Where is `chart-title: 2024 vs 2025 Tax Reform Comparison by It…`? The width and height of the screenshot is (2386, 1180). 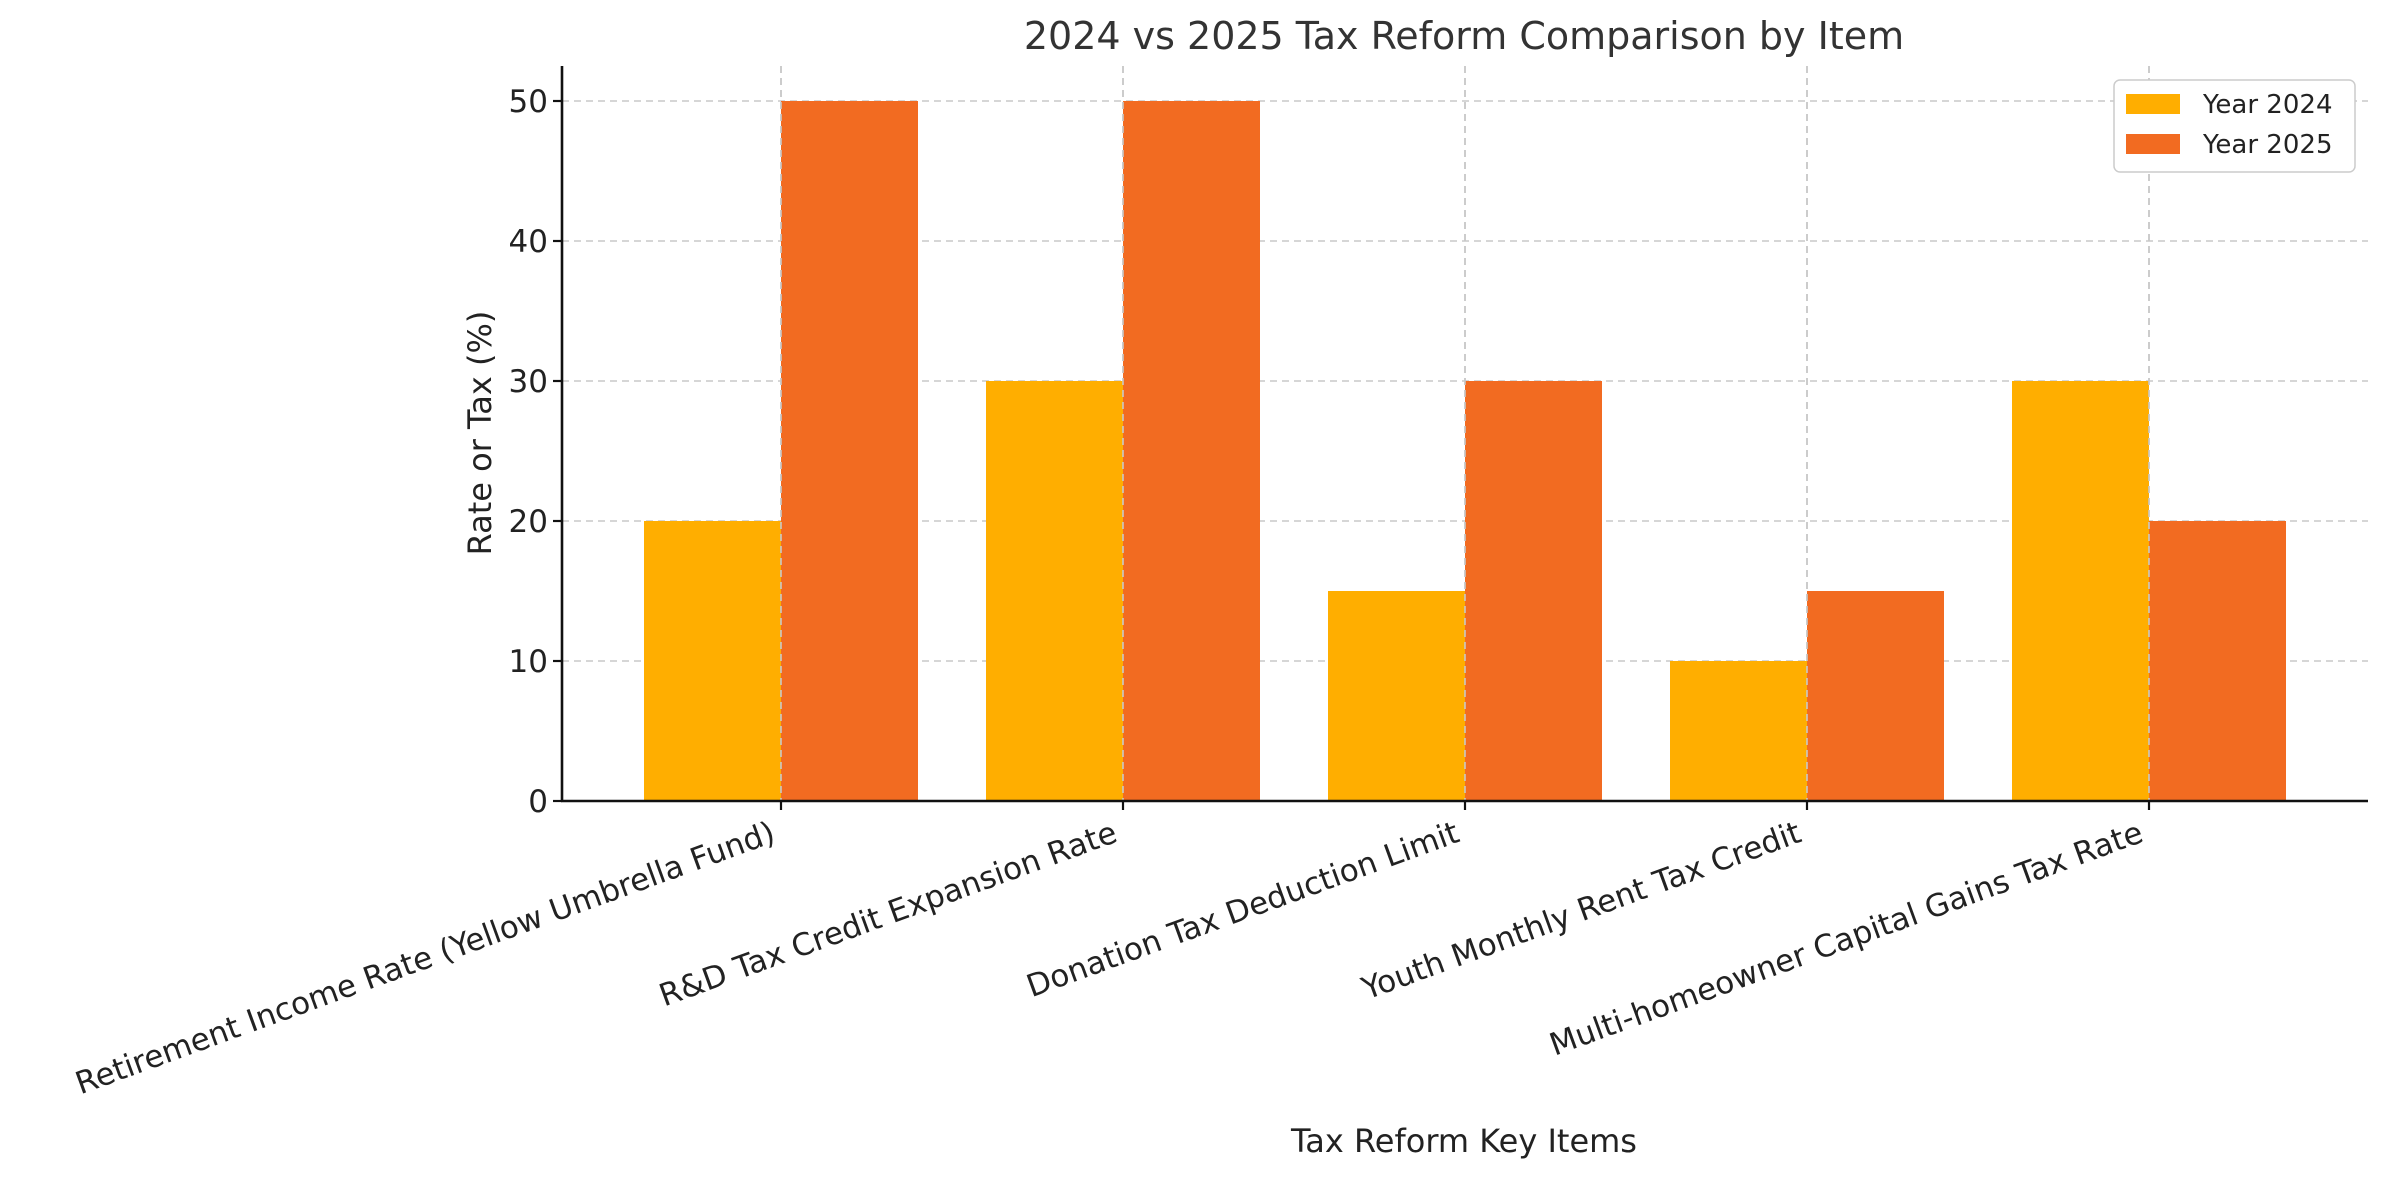 chart-title: 2024 vs 2025 Tax Reform Comparison by It… is located at coordinates (1464, 36).